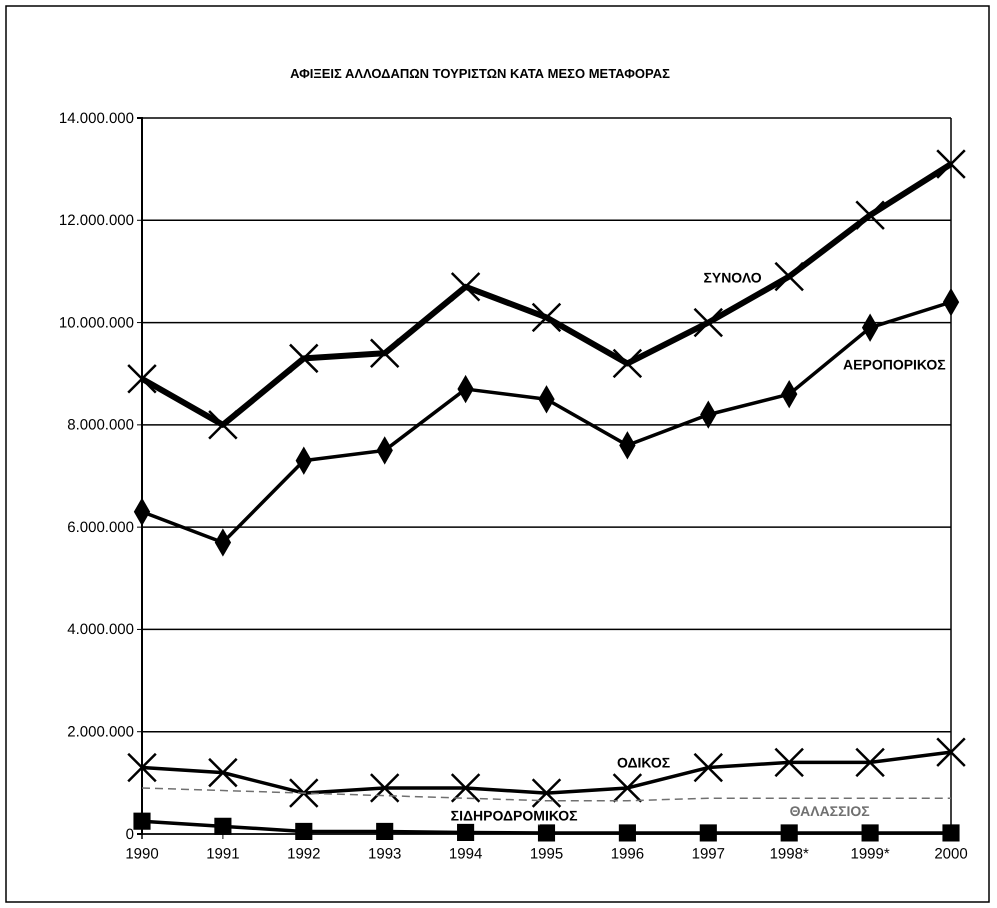 Image resolution: width=997 pixels, height=908 pixels. Describe the element at coordinates (303, 854) in the screenshot. I see `x-tick-label: 1992` at that location.